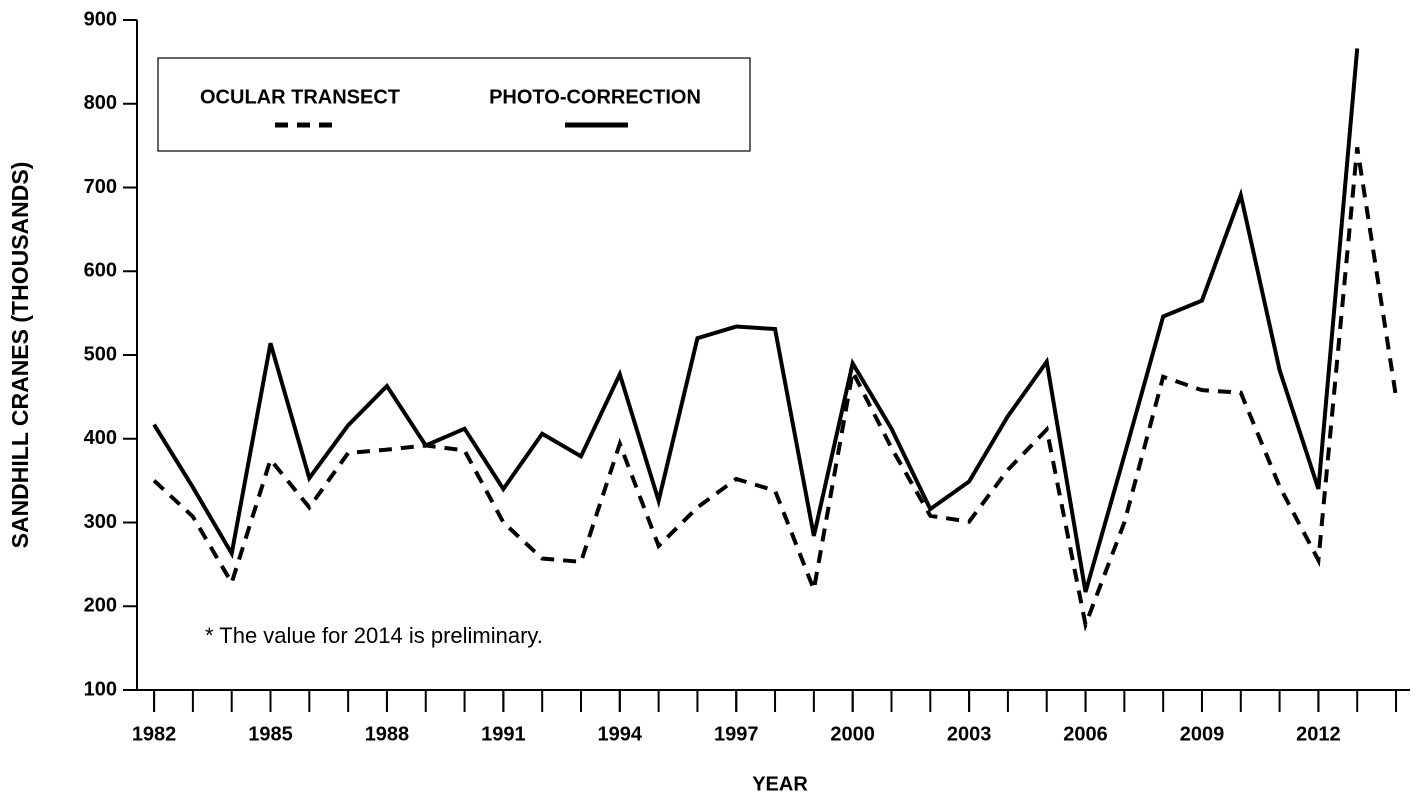  I want to click on x-tick-label: 1997, so click(736, 734).